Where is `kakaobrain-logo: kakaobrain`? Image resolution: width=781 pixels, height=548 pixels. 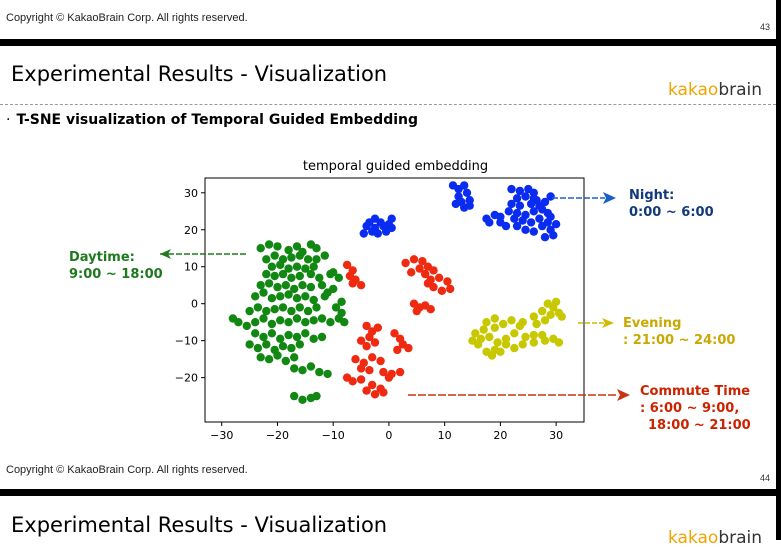 kakaobrain-logo: kakaobrain is located at coordinates (715, 538).